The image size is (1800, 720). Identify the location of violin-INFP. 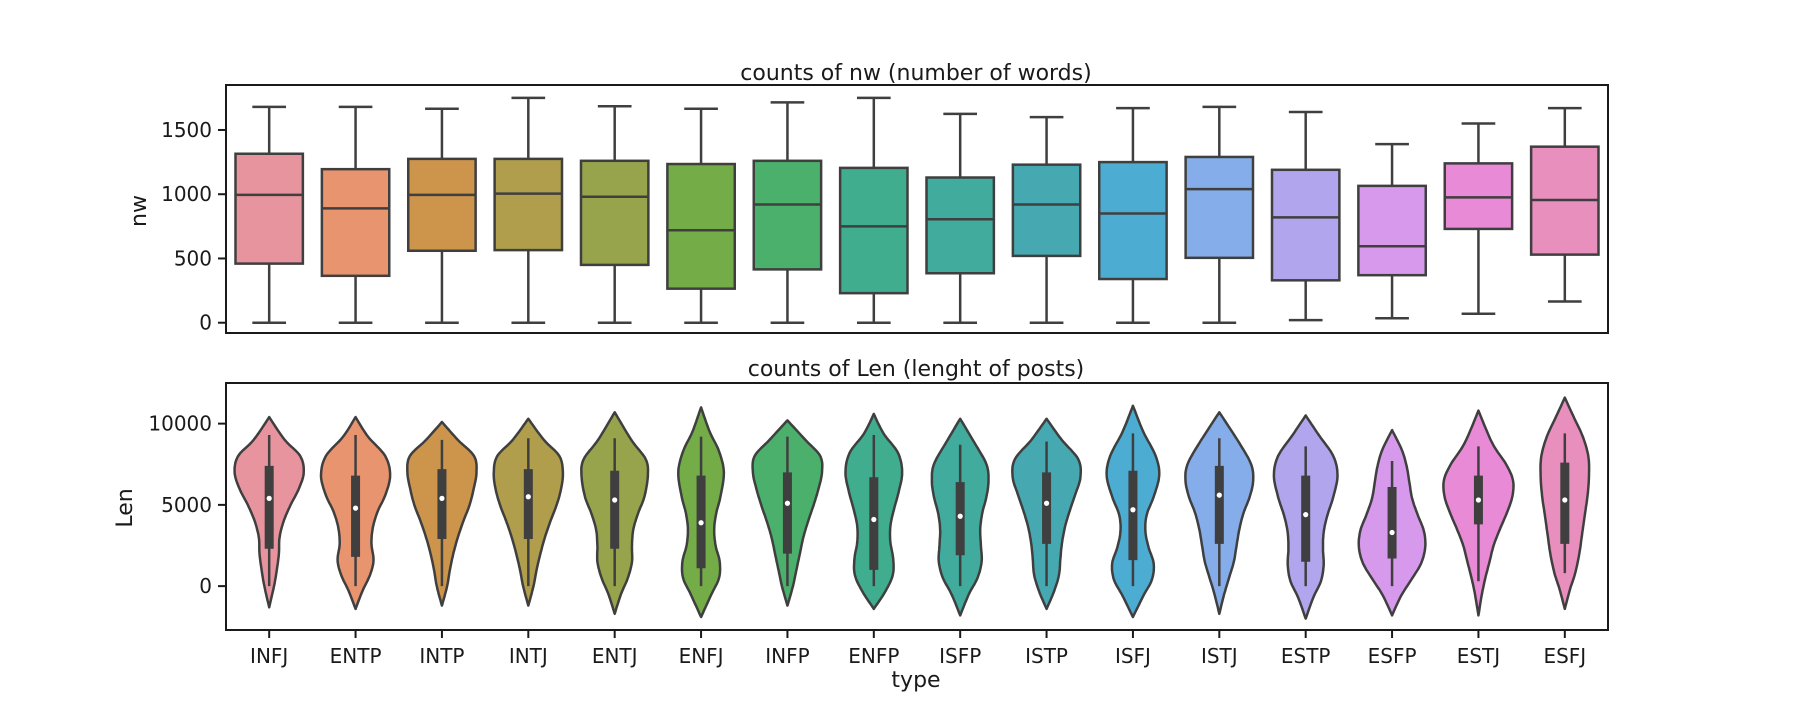
(787, 513).